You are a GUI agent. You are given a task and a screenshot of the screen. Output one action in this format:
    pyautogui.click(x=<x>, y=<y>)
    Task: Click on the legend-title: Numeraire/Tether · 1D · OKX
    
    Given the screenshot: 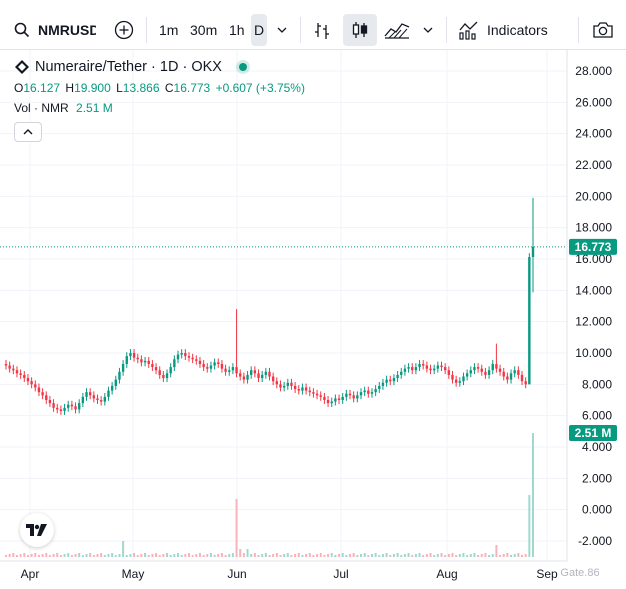 What is the action you would take?
    pyautogui.click(x=128, y=67)
    